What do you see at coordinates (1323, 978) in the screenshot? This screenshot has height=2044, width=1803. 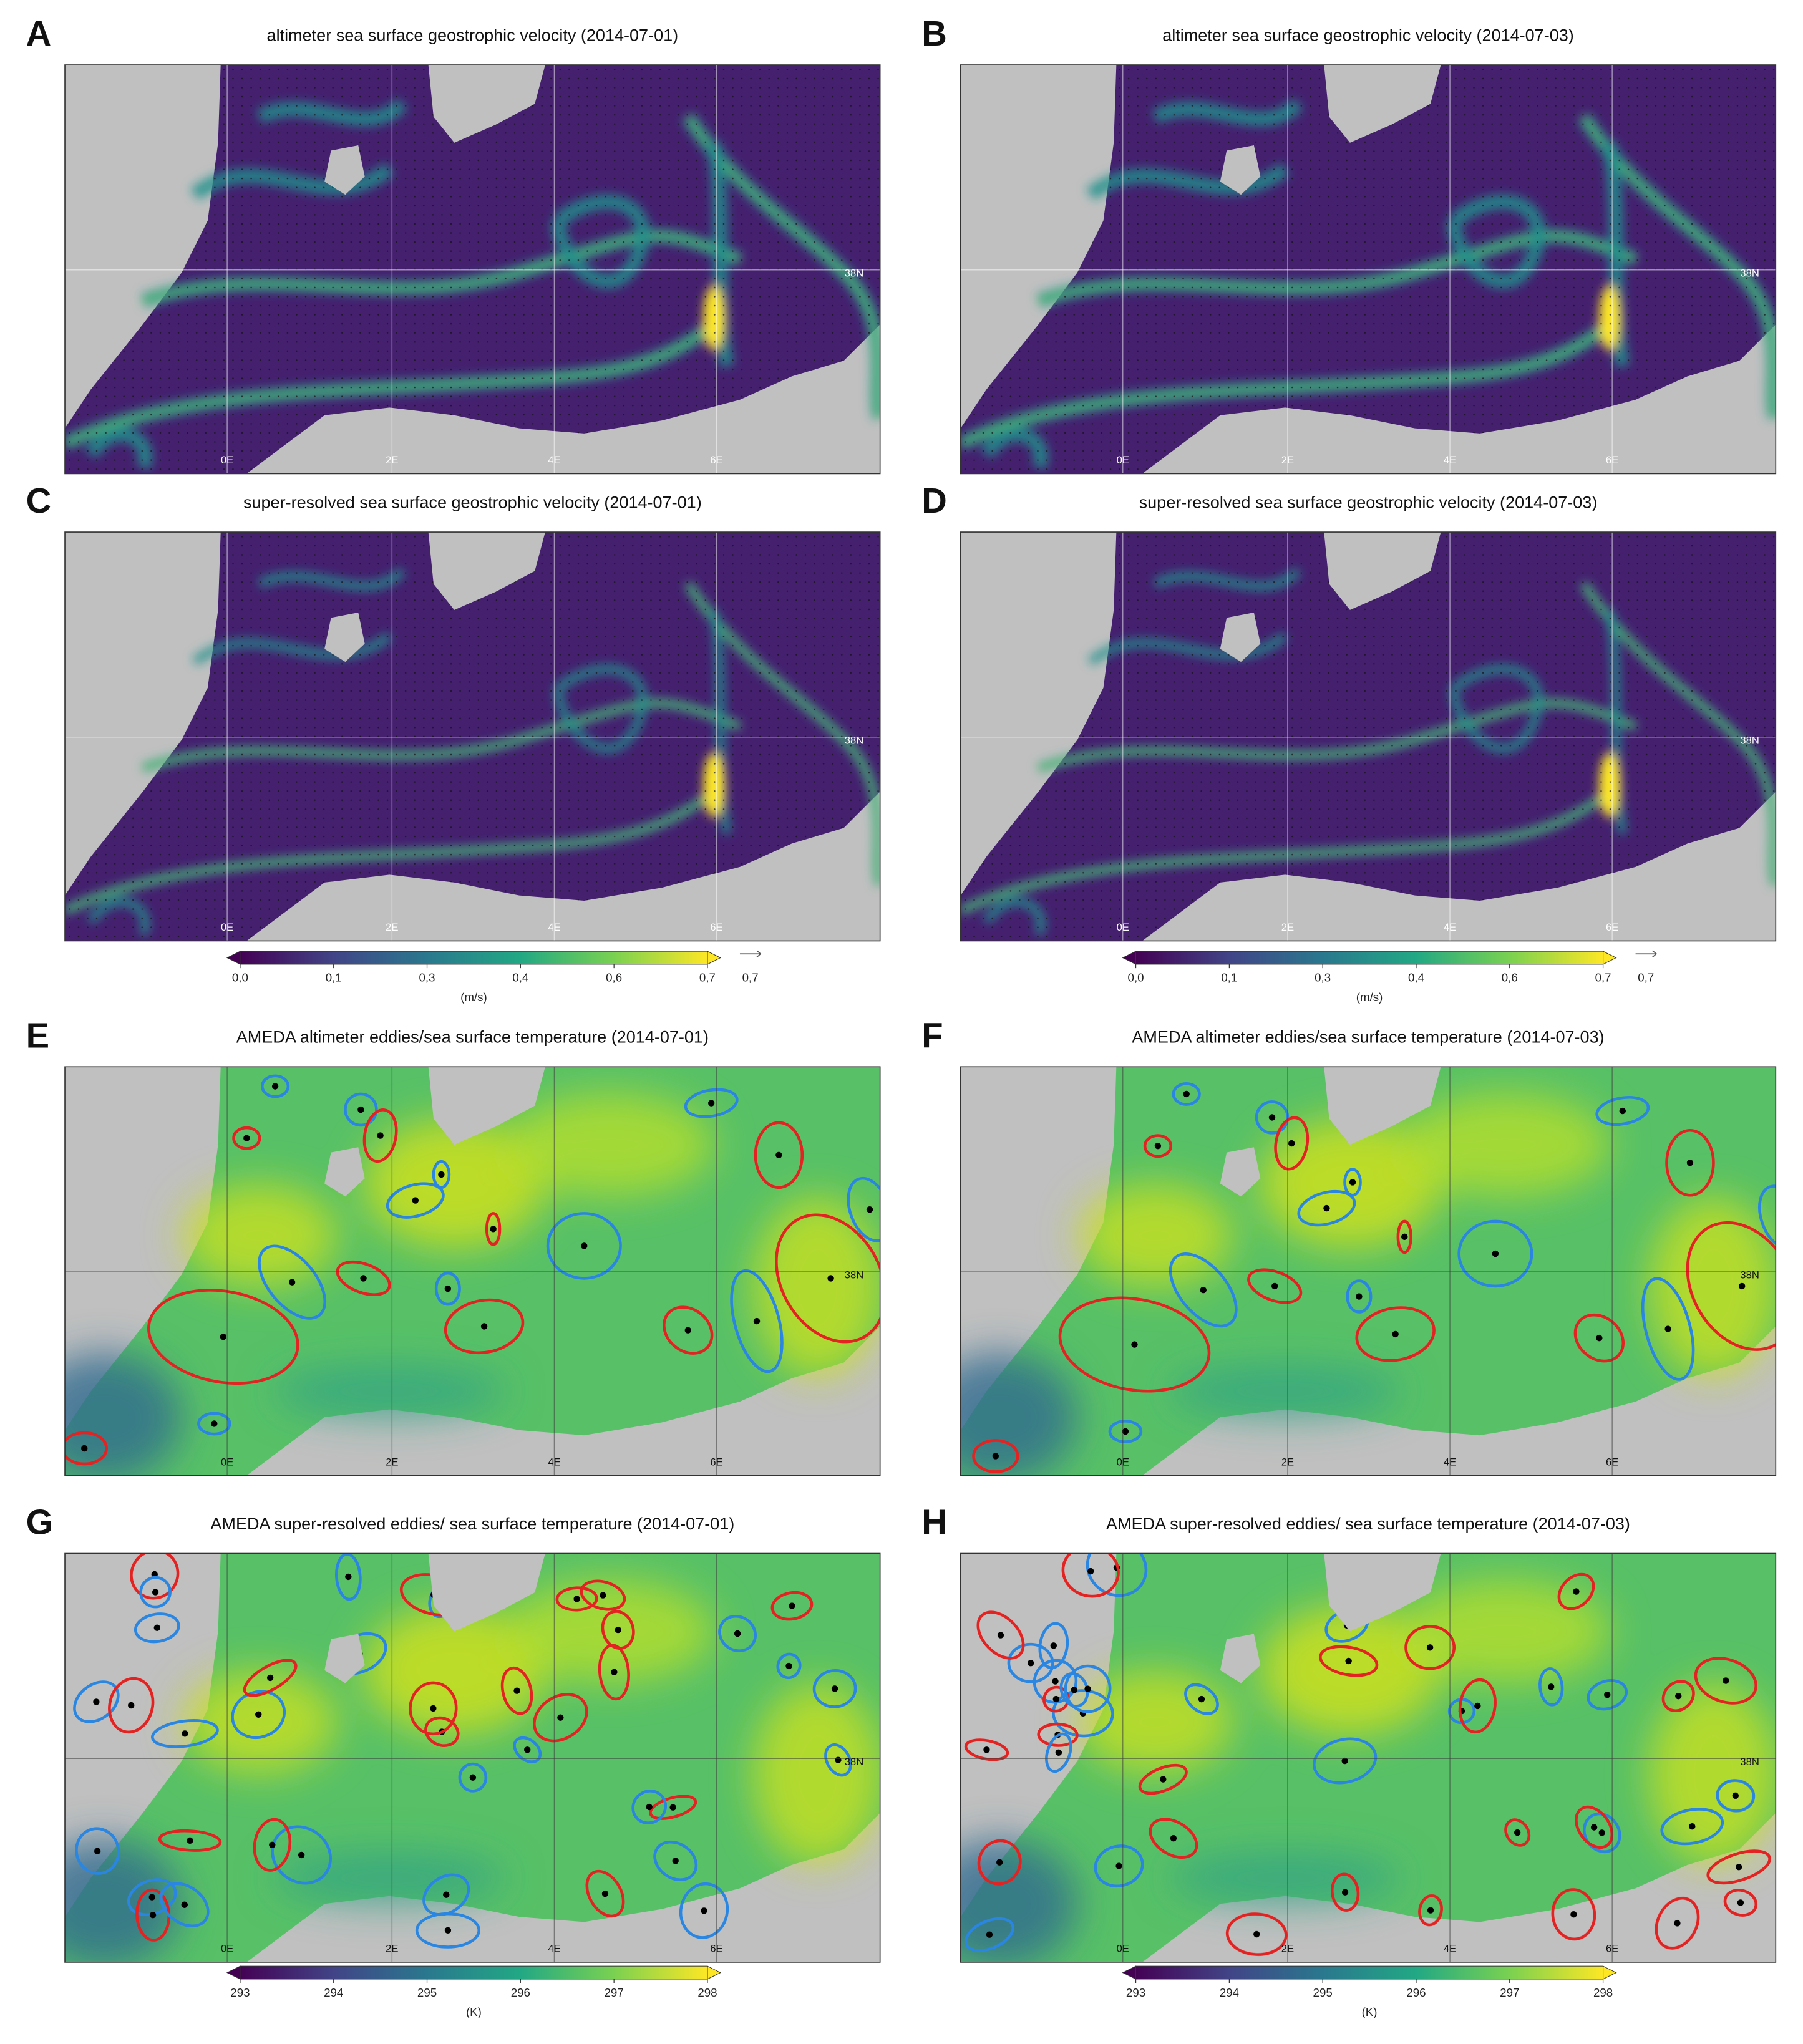 I see `colorbar-tick-label: 0,3` at bounding box center [1323, 978].